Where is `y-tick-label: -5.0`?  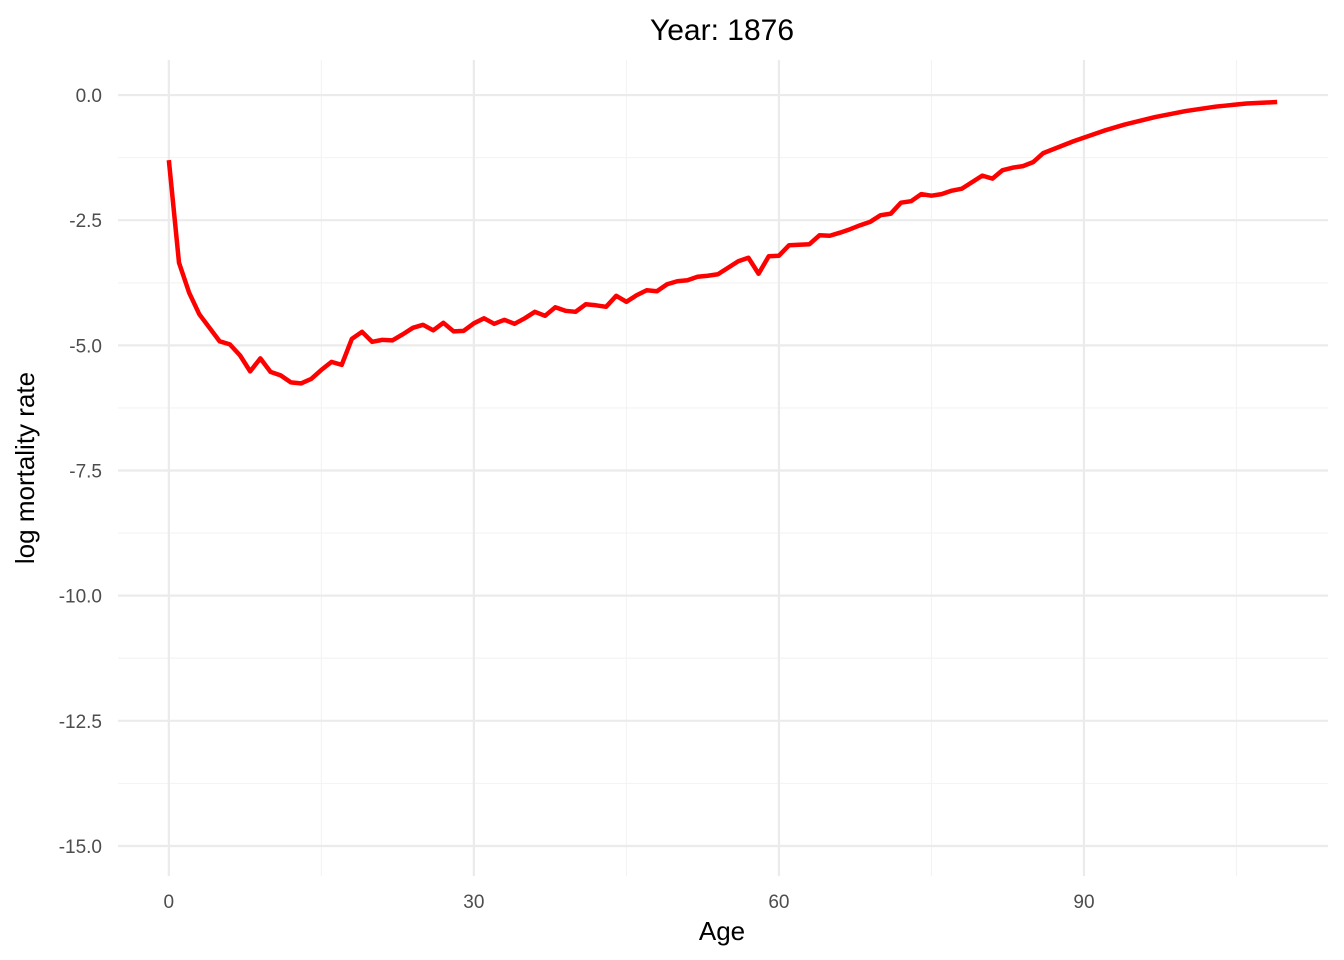 y-tick-label: -5.0 is located at coordinates (85, 346).